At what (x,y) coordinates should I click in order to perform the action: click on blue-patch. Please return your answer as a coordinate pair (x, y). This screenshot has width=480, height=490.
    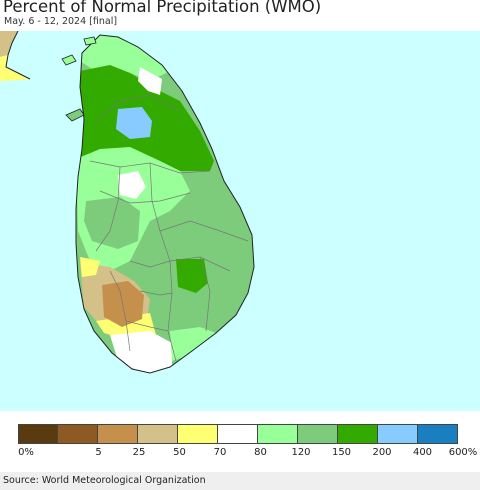
    Looking at the image, I should click on (134, 123).